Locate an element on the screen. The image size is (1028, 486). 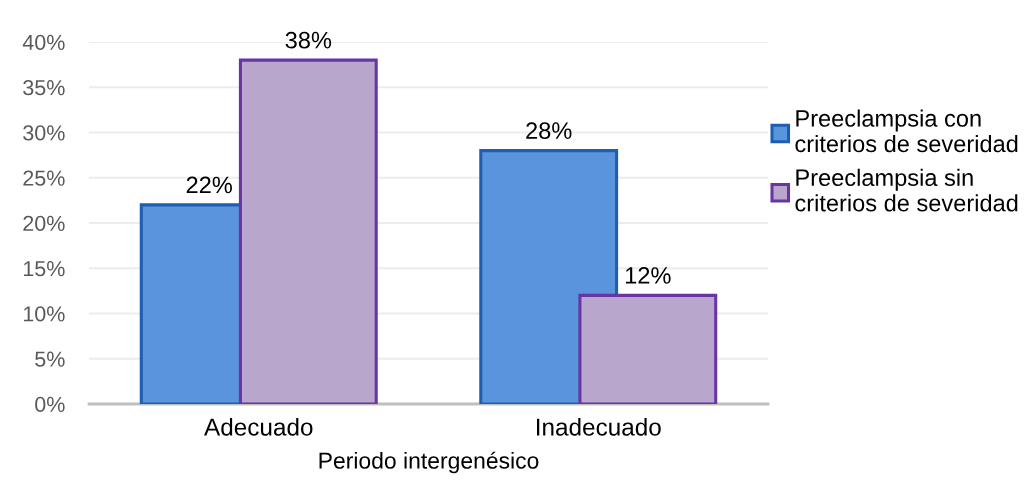
x-tick-label: Adecuado is located at coordinates (258, 426).